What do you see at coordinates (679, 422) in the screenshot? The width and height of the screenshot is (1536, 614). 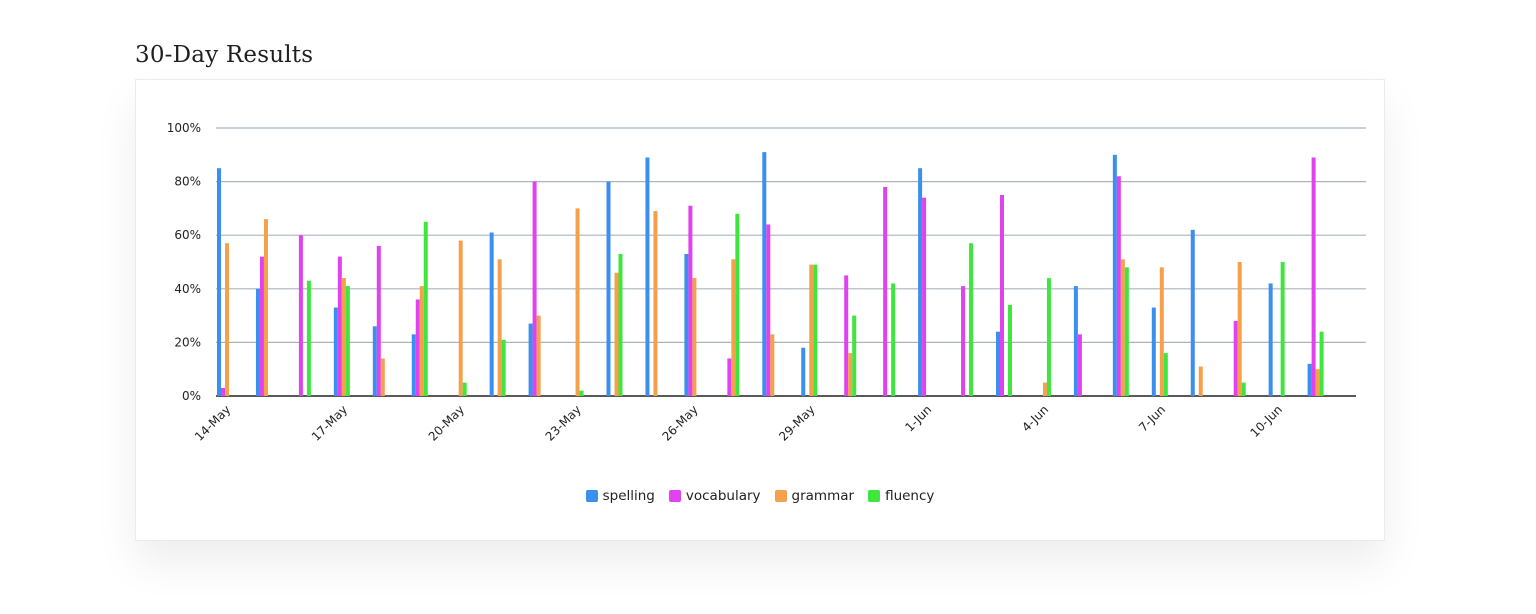 I see `x-tick-label: 26-May` at bounding box center [679, 422].